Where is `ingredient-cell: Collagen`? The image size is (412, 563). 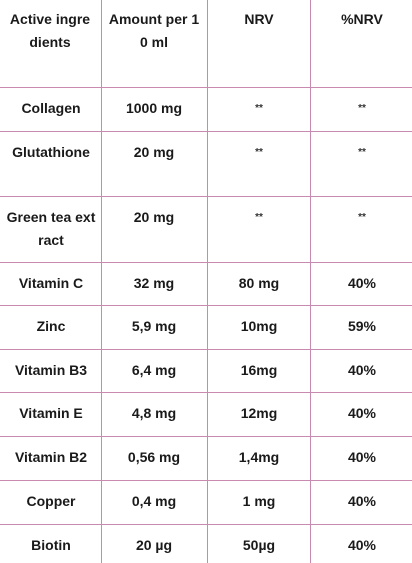
ingredient-cell: Collagen is located at coordinates (51, 108).